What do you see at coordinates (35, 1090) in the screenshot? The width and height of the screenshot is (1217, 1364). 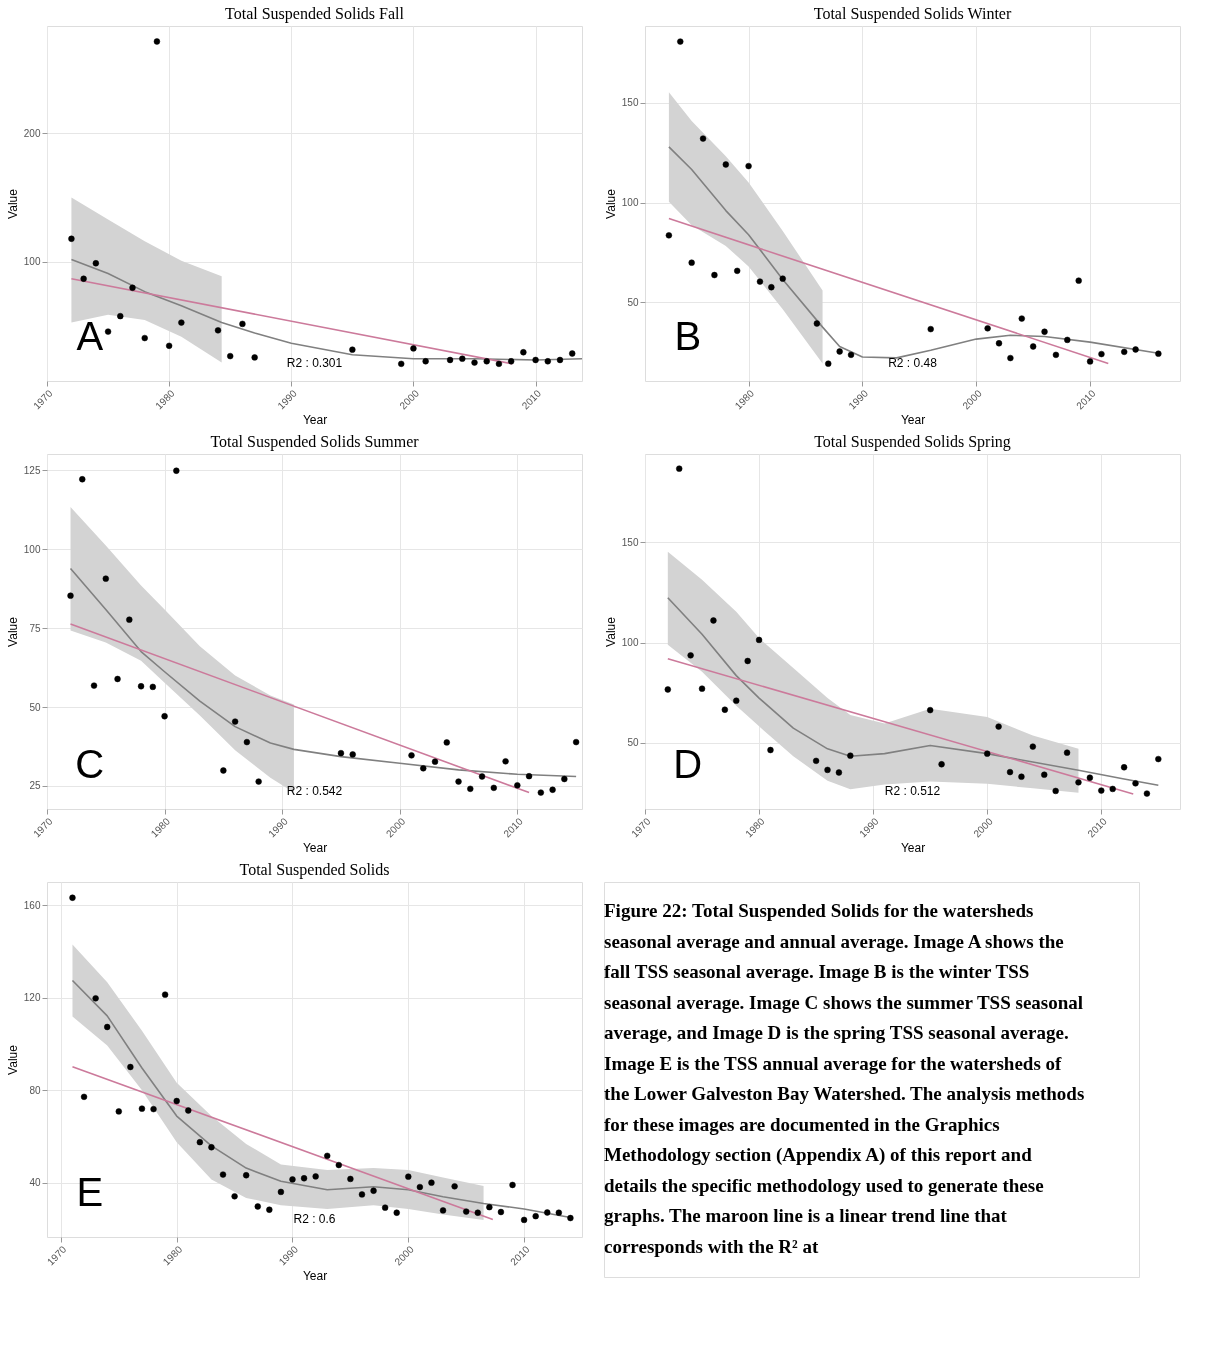 I see `y-tick-label: 80` at bounding box center [35, 1090].